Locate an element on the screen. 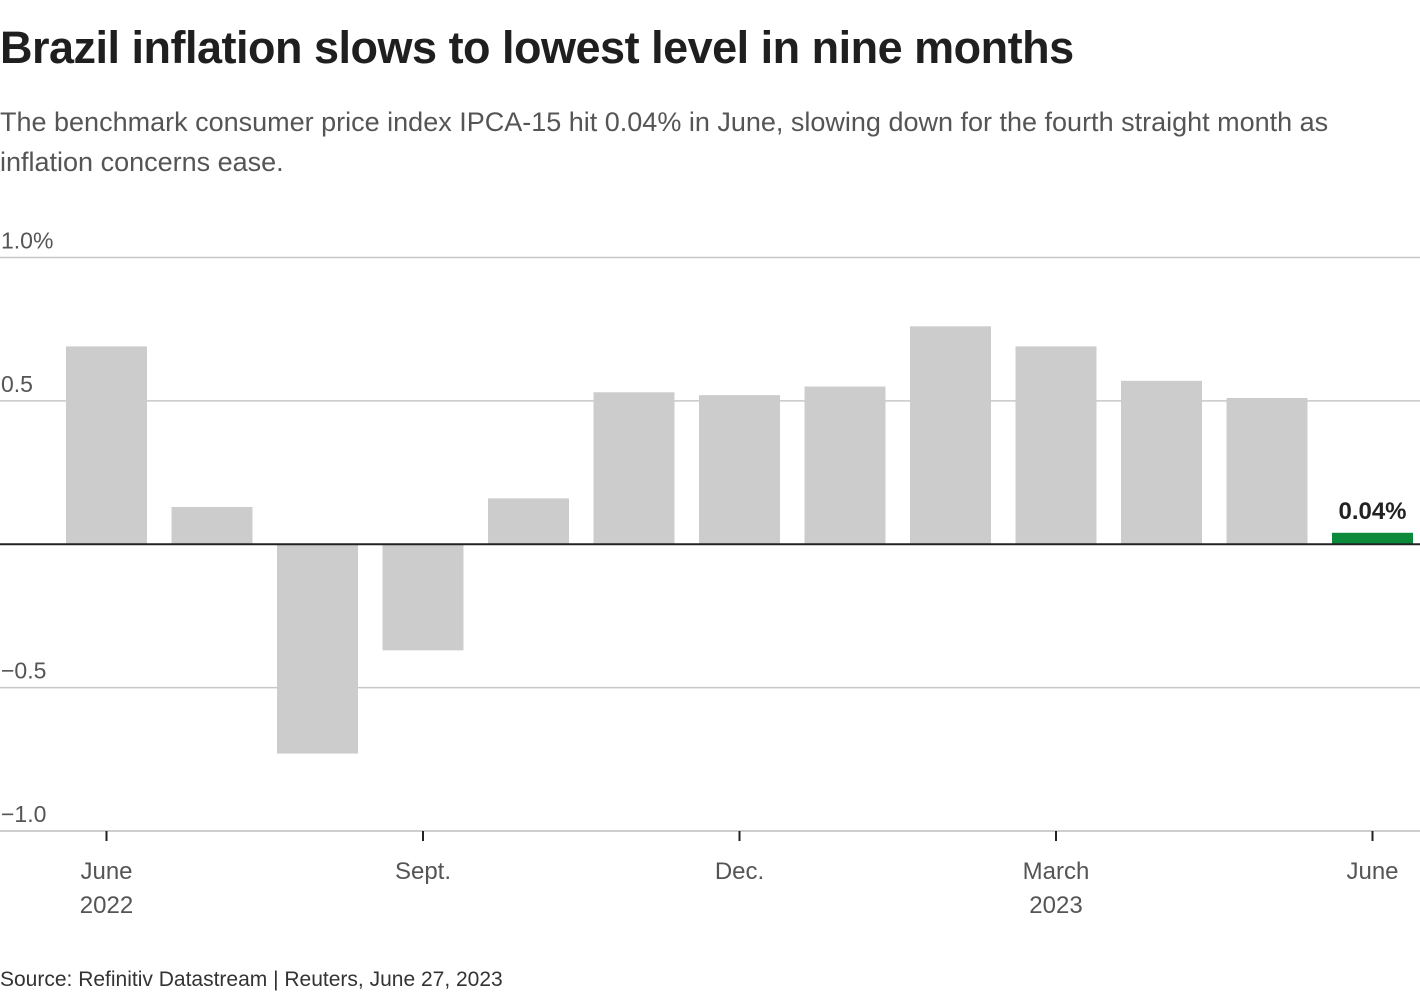  y-tick-label: −0.5 is located at coordinates (23, 671).